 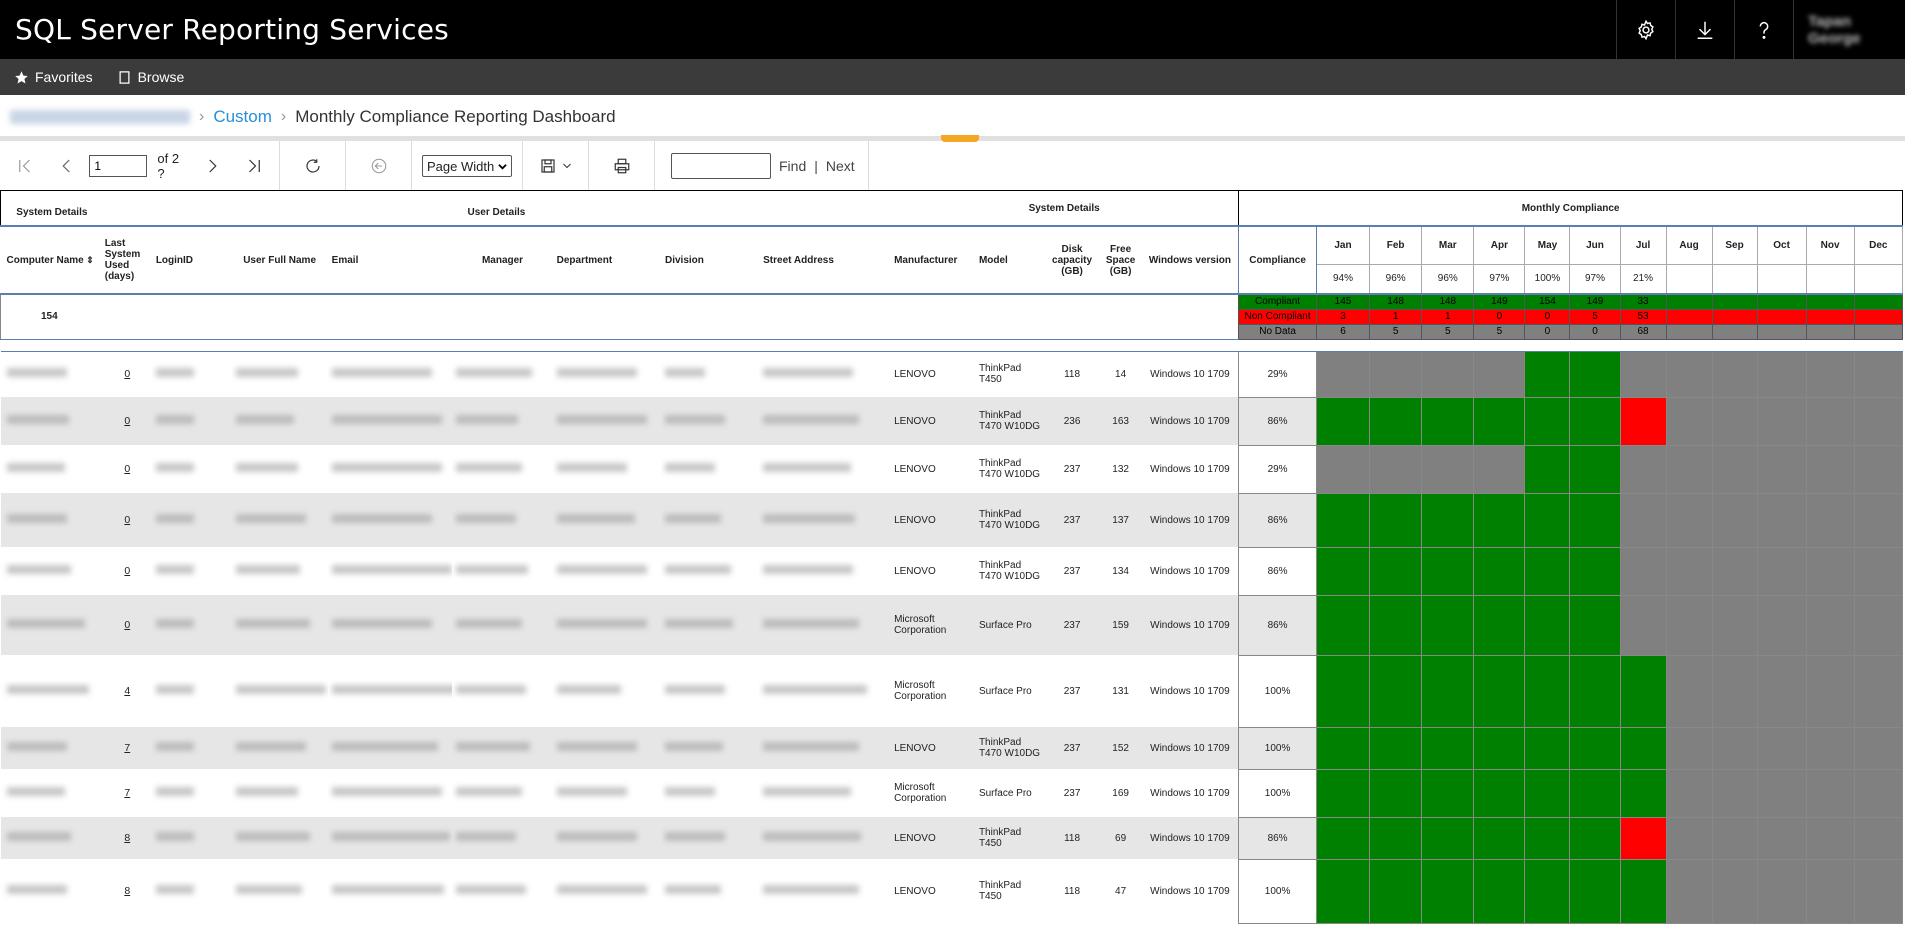 I want to click on header-month-oct: Oct, so click(x=1781, y=245).